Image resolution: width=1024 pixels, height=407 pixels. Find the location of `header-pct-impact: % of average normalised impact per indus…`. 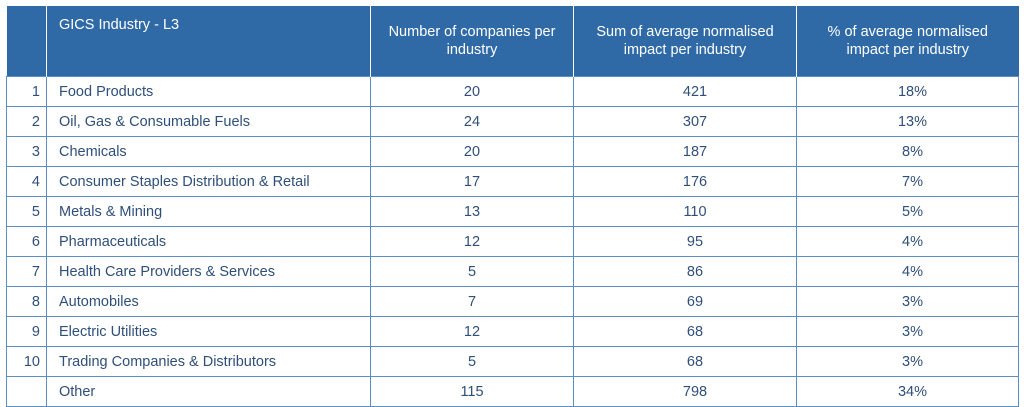

header-pct-impact: % of average normalised impact per indus… is located at coordinates (907, 41).